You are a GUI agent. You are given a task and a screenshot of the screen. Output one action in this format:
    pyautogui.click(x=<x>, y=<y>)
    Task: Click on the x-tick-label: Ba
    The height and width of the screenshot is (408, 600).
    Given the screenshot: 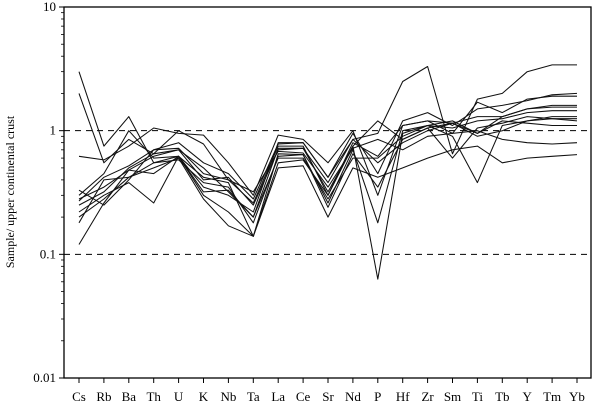 What is the action you would take?
    pyautogui.click(x=129, y=396)
    